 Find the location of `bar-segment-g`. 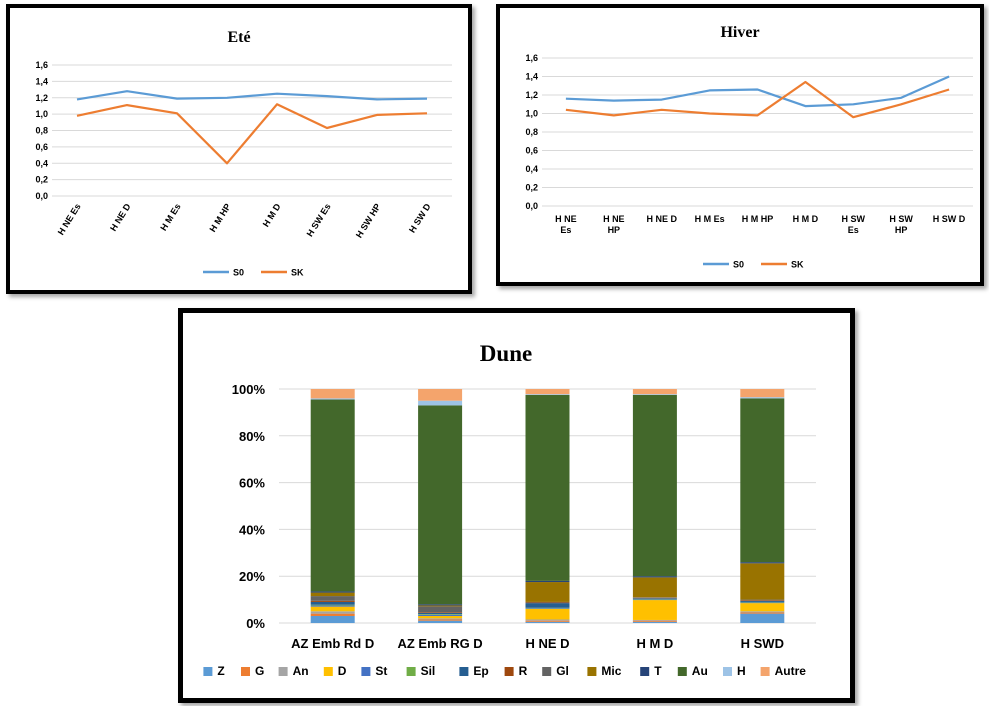

bar-segment-g is located at coordinates (547, 621).